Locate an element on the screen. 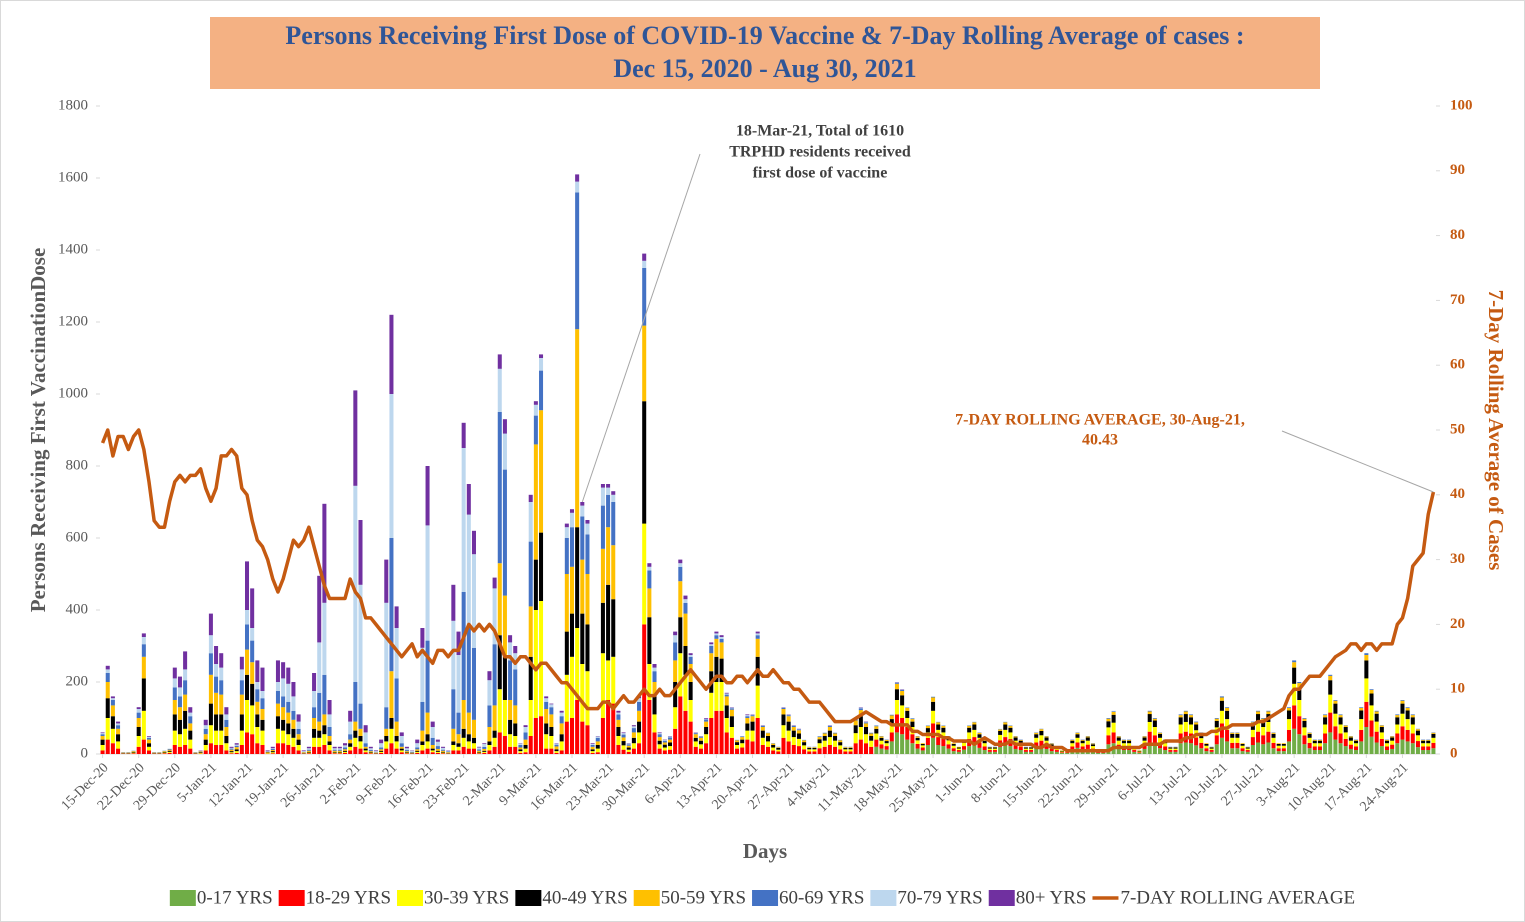 This screenshot has width=1525, height=922. legend-item: 70-79 YRS is located at coordinates (926, 897).